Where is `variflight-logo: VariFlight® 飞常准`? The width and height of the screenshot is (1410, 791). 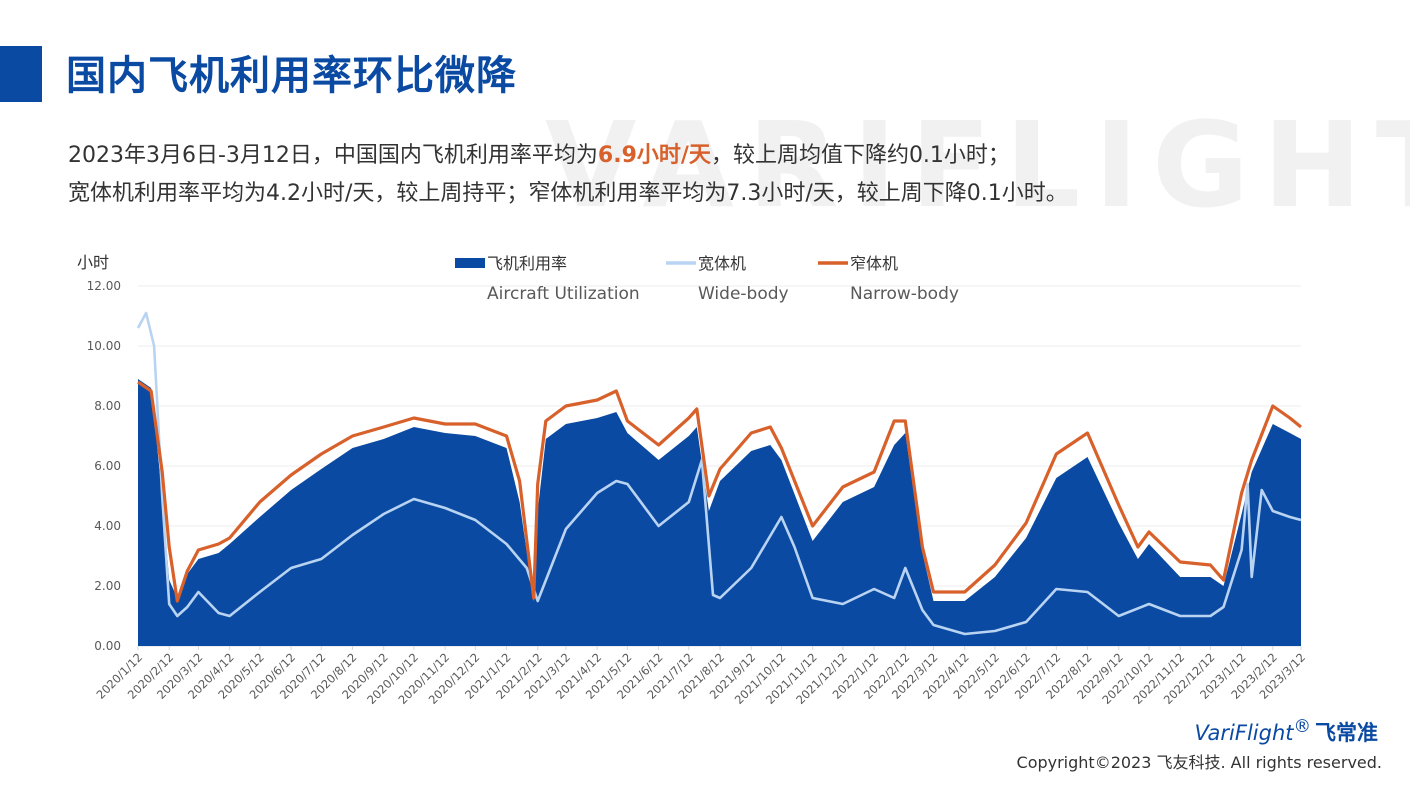
variflight-logo: VariFlight® 飞常准 is located at coordinates (1286, 732).